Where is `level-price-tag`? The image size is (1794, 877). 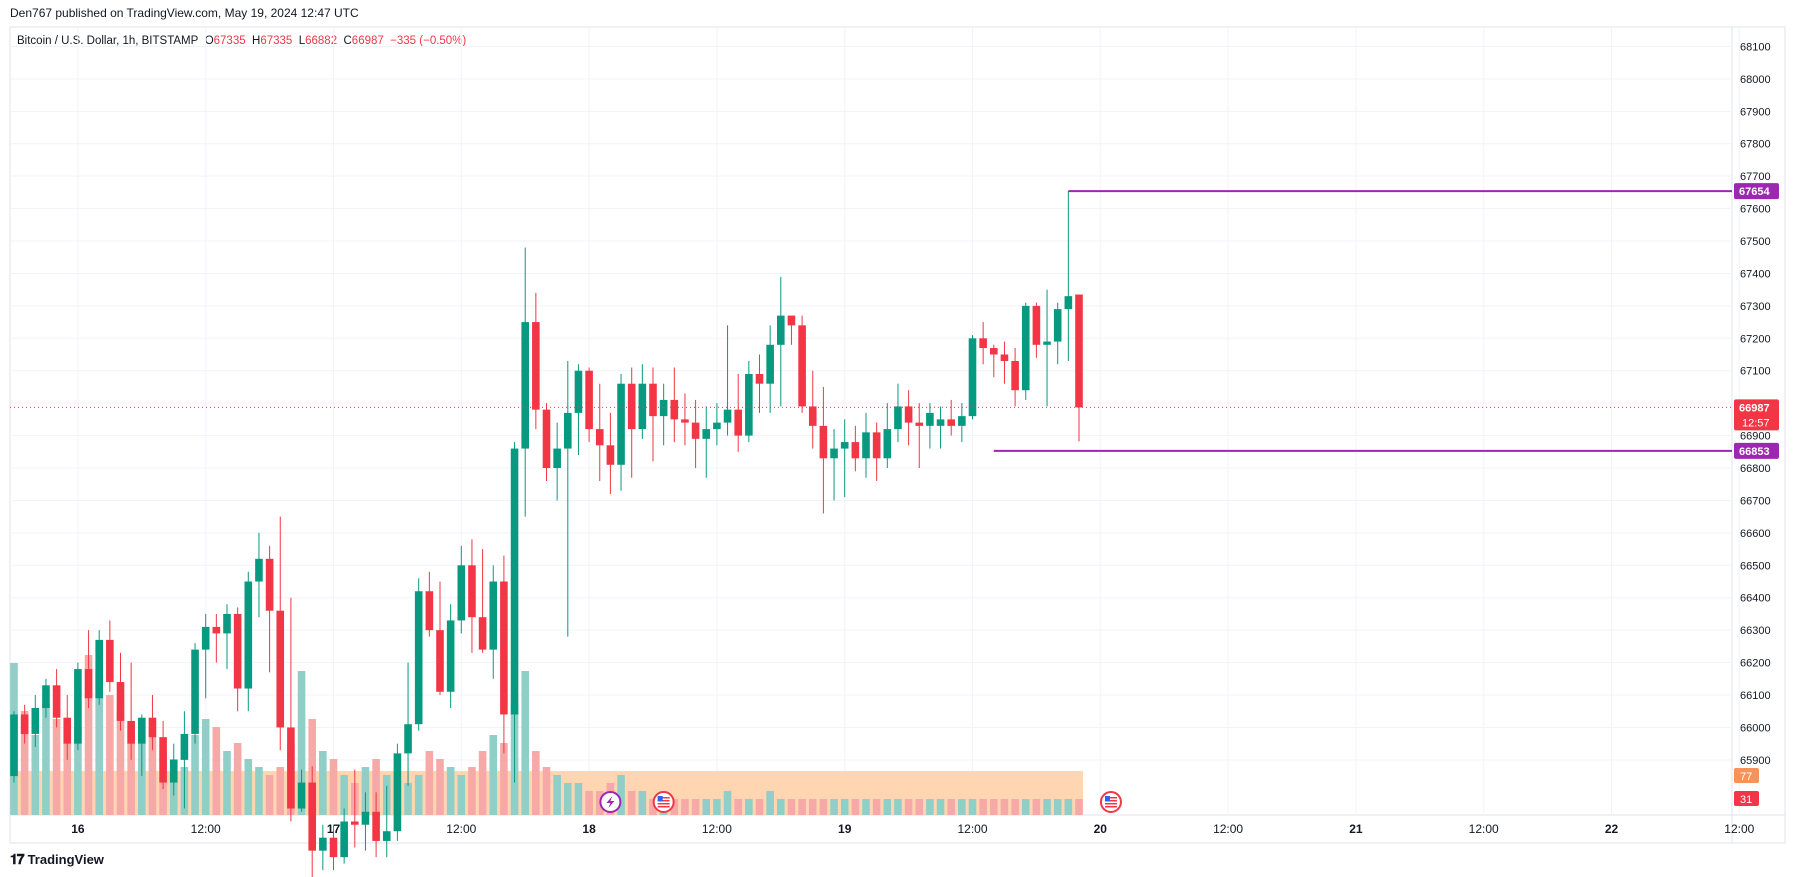 level-price-tag is located at coordinates (1756, 191).